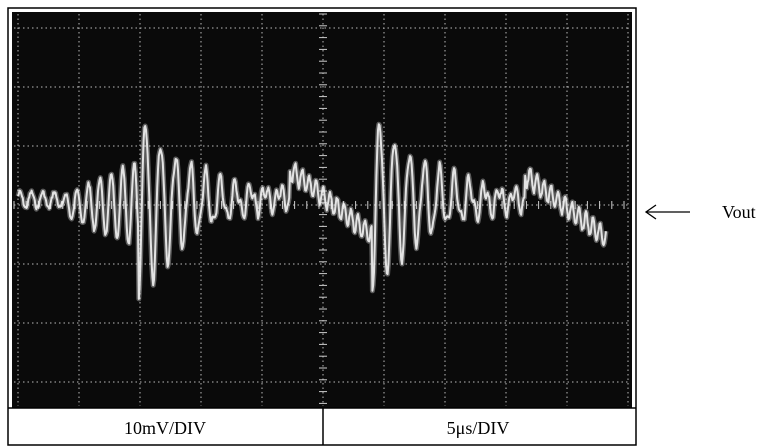 Image resolution: width=771 pixels, height=447 pixels. I want to click on horizontal-scale: 5μs/DIV, so click(478, 428).